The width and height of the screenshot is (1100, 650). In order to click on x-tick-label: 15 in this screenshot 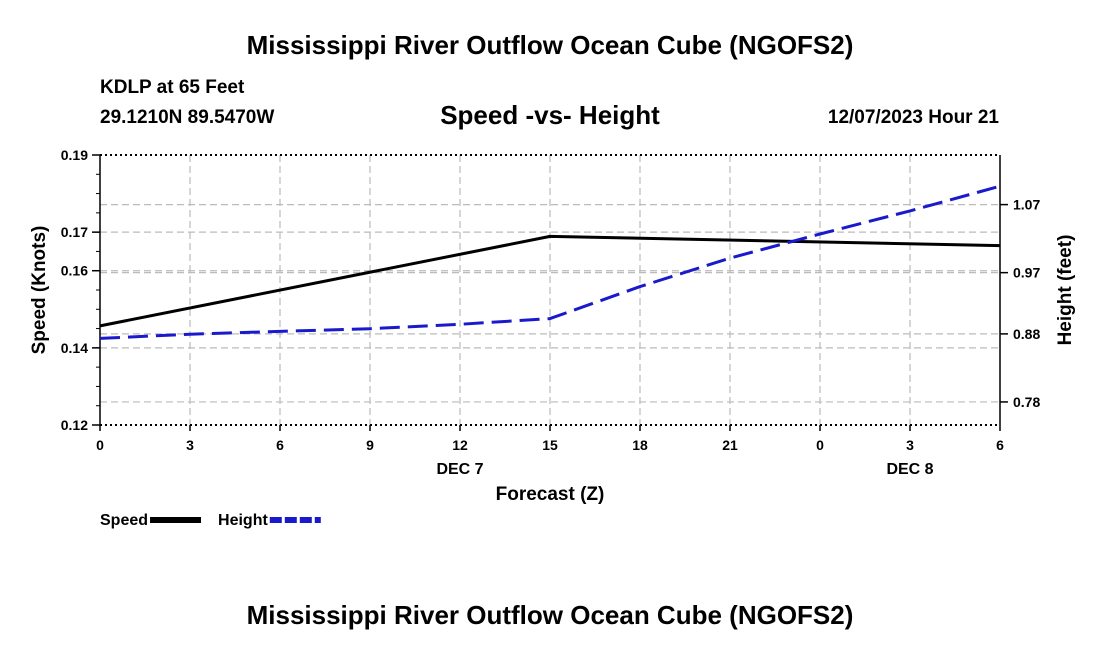, I will do `click(550, 445)`.